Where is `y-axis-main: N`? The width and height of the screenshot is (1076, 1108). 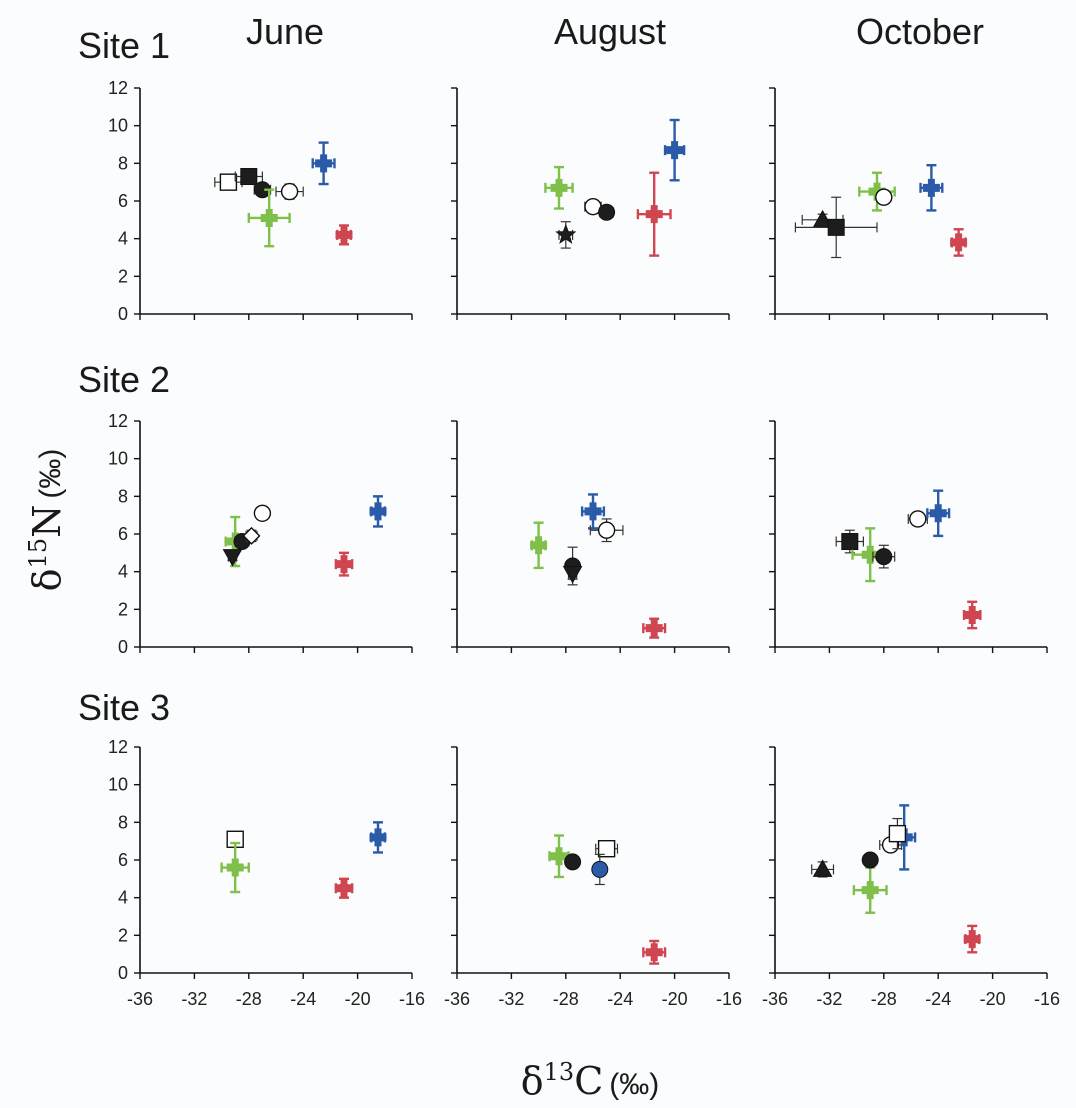 y-axis-main: N is located at coordinates (47, 521).